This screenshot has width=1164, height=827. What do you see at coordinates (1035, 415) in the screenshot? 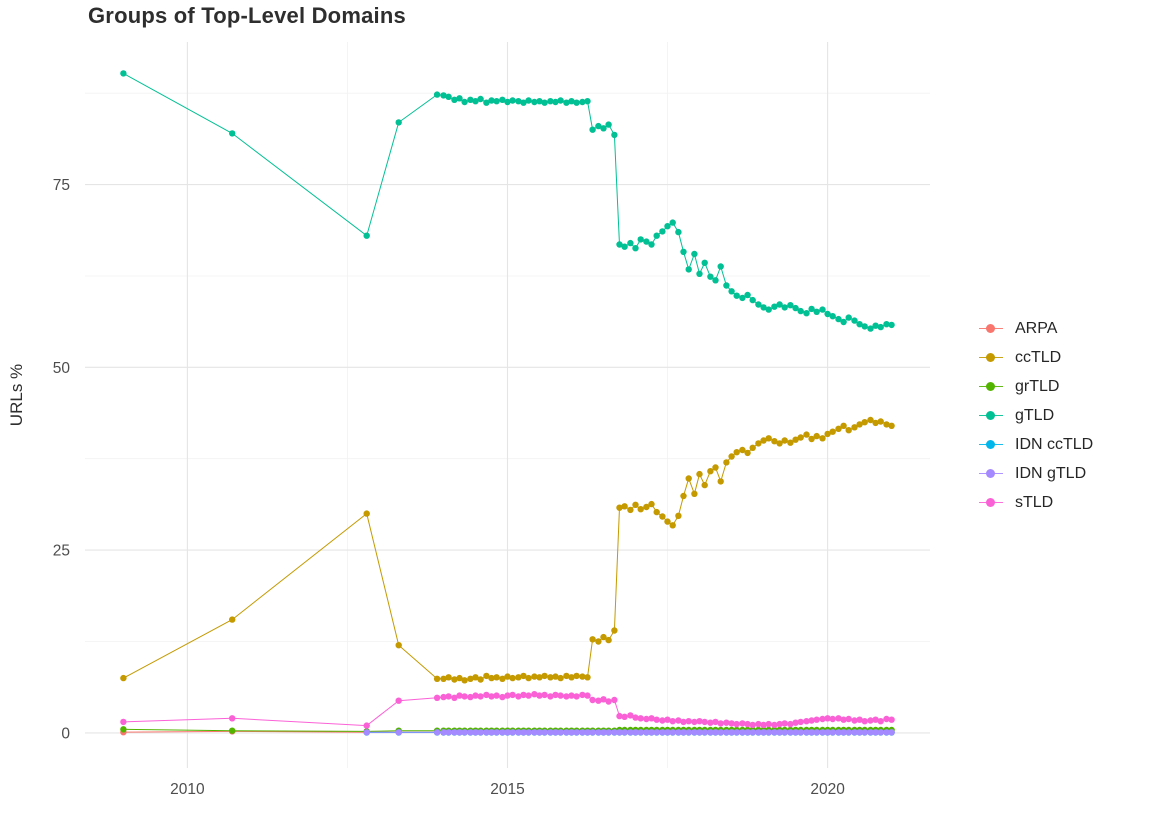
I see `legend: ARPA ccTLD grTLD gTLD IDN ccTLD IDN gTLD sTLD` at bounding box center [1035, 415].